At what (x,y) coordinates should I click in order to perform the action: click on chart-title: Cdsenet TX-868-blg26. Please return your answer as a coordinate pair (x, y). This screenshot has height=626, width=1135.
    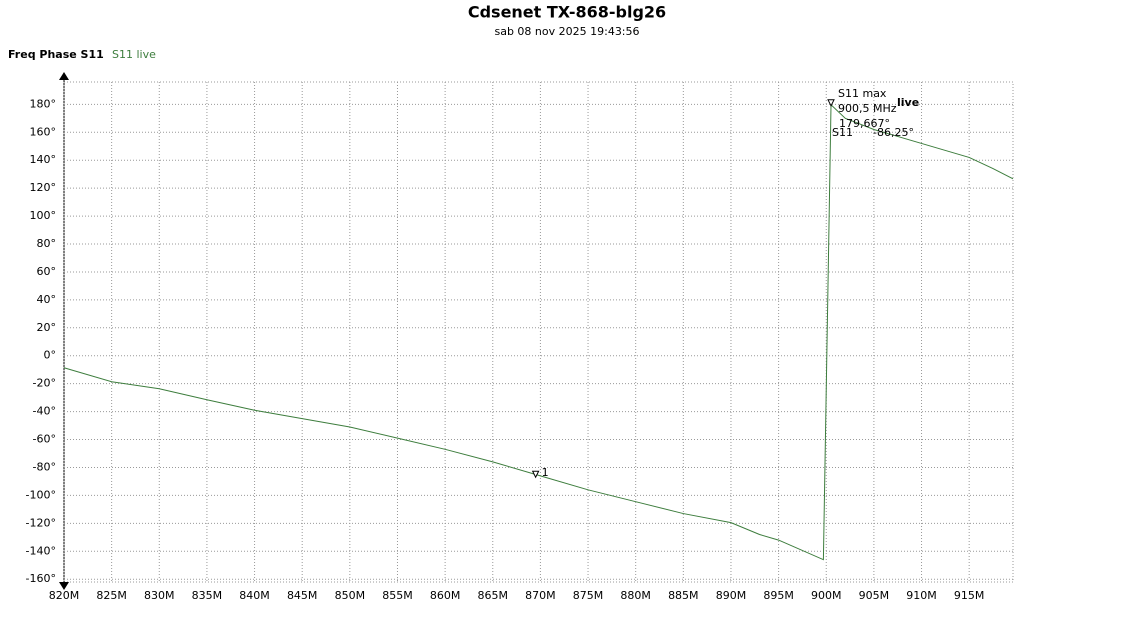
    Looking at the image, I should click on (567, 12).